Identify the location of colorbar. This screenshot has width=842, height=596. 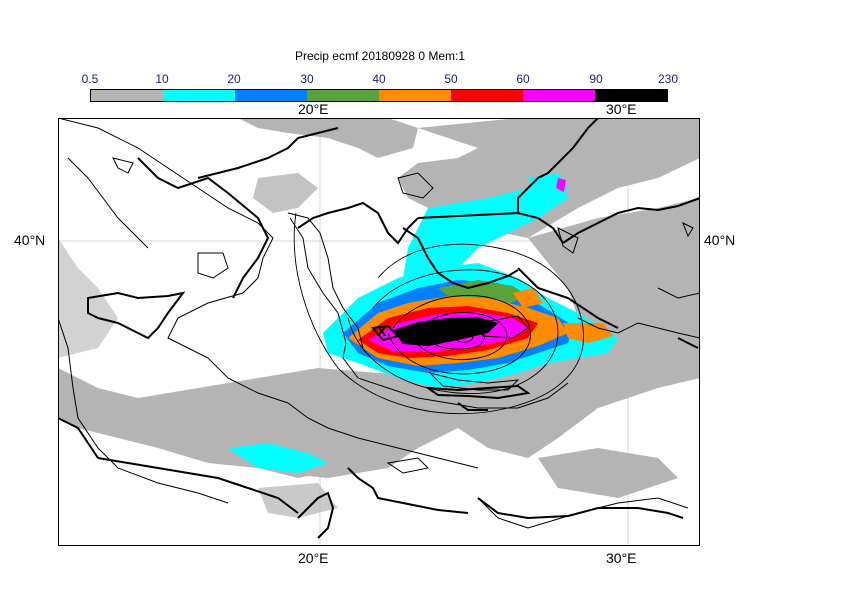
(379, 95).